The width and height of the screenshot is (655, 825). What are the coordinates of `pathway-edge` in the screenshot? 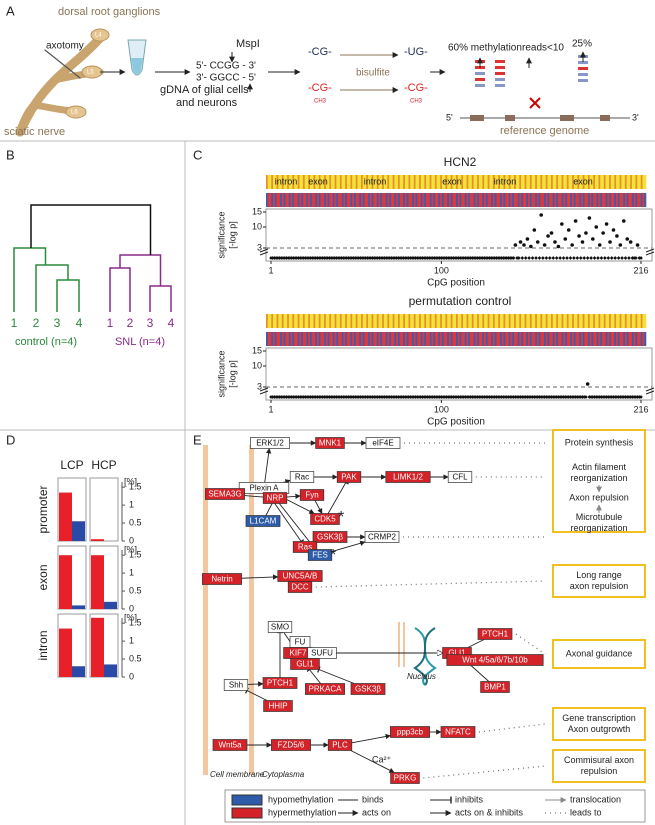 It's located at (268, 465).